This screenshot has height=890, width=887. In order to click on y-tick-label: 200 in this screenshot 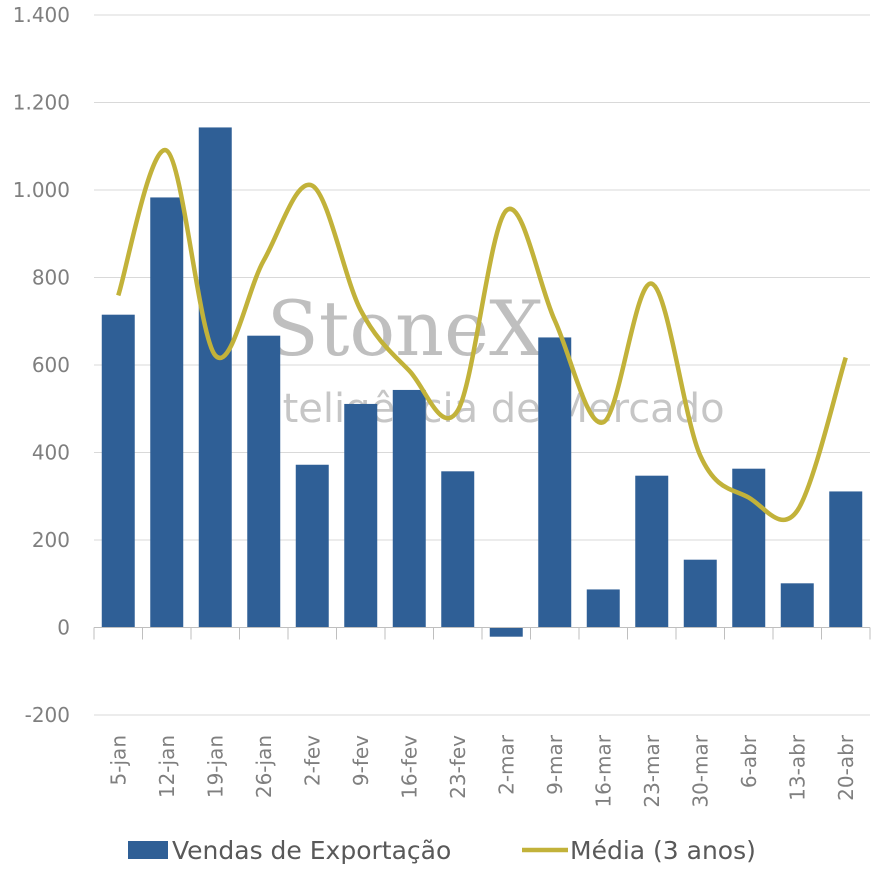, I will do `click(51, 540)`.